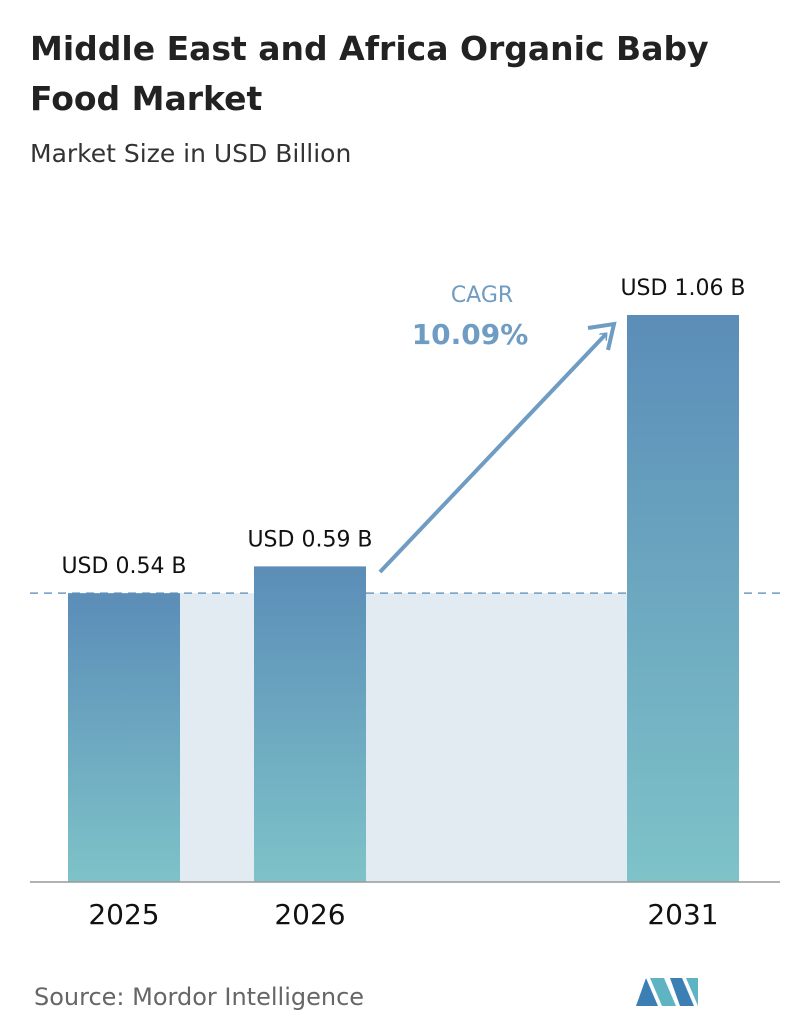  What do you see at coordinates (309, 539) in the screenshot?
I see `value-label: USD 0.59 B` at bounding box center [309, 539].